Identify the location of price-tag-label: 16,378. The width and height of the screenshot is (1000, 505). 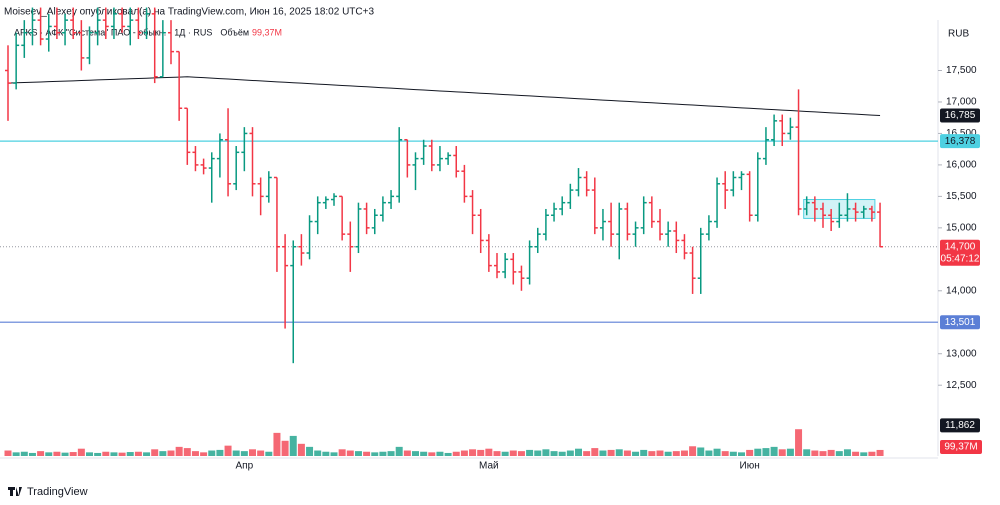
(960, 141).